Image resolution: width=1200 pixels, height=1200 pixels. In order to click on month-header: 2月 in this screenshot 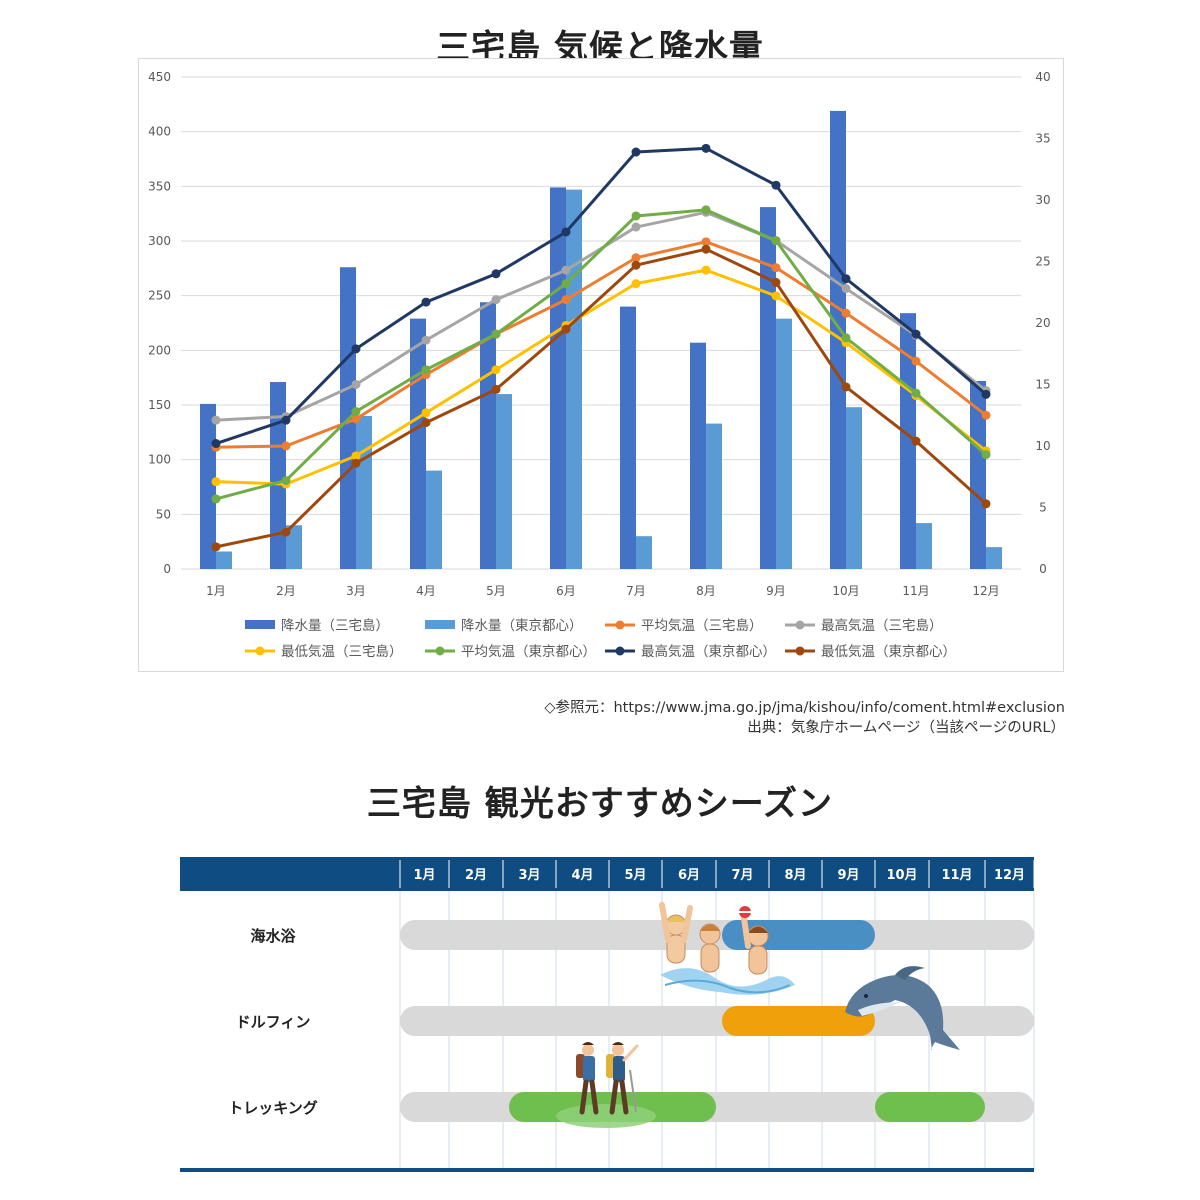, I will do `click(476, 875)`.